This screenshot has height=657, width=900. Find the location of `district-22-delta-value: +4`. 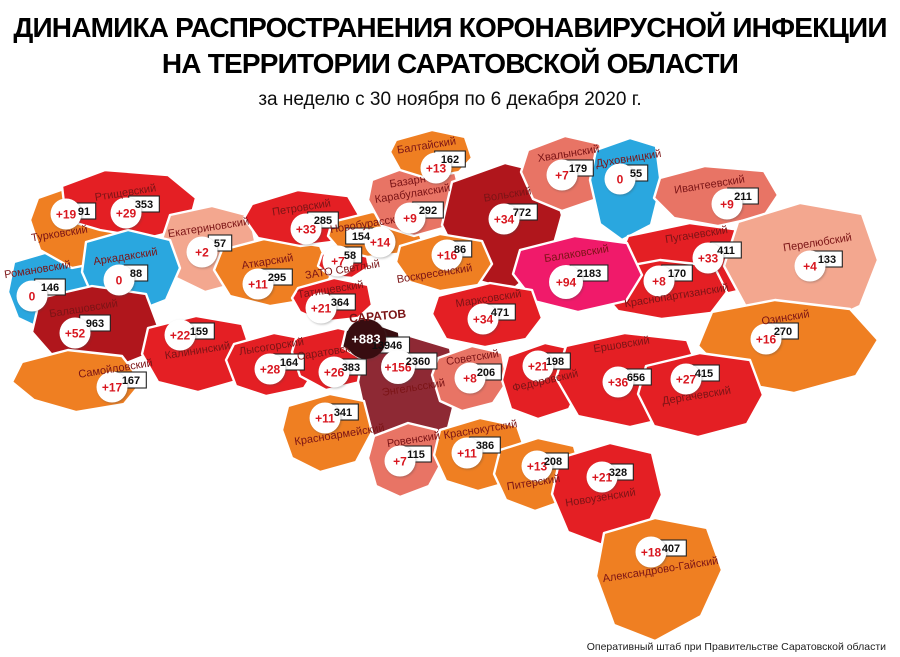

district-22-delta-value: +4 is located at coordinates (810, 267).